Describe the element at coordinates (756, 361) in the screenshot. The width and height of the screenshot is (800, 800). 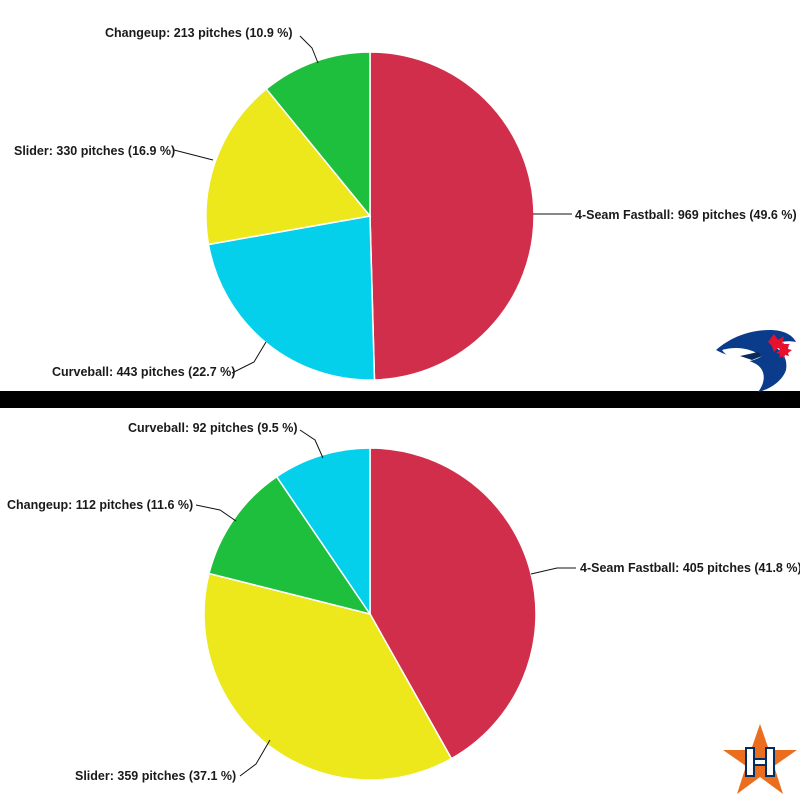
I see `blue-jay-logo` at that location.